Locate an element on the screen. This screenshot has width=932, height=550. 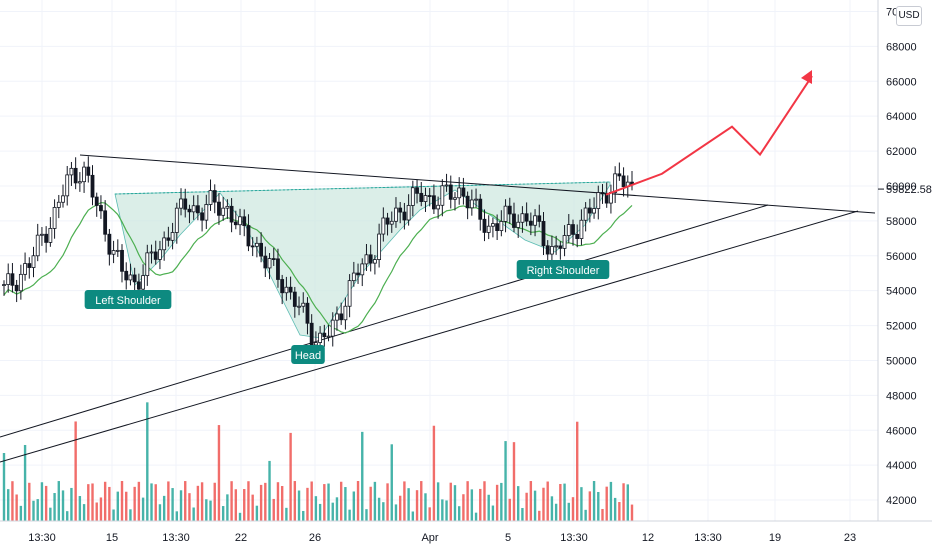
y-tick-label: 62000 is located at coordinates (901, 152).